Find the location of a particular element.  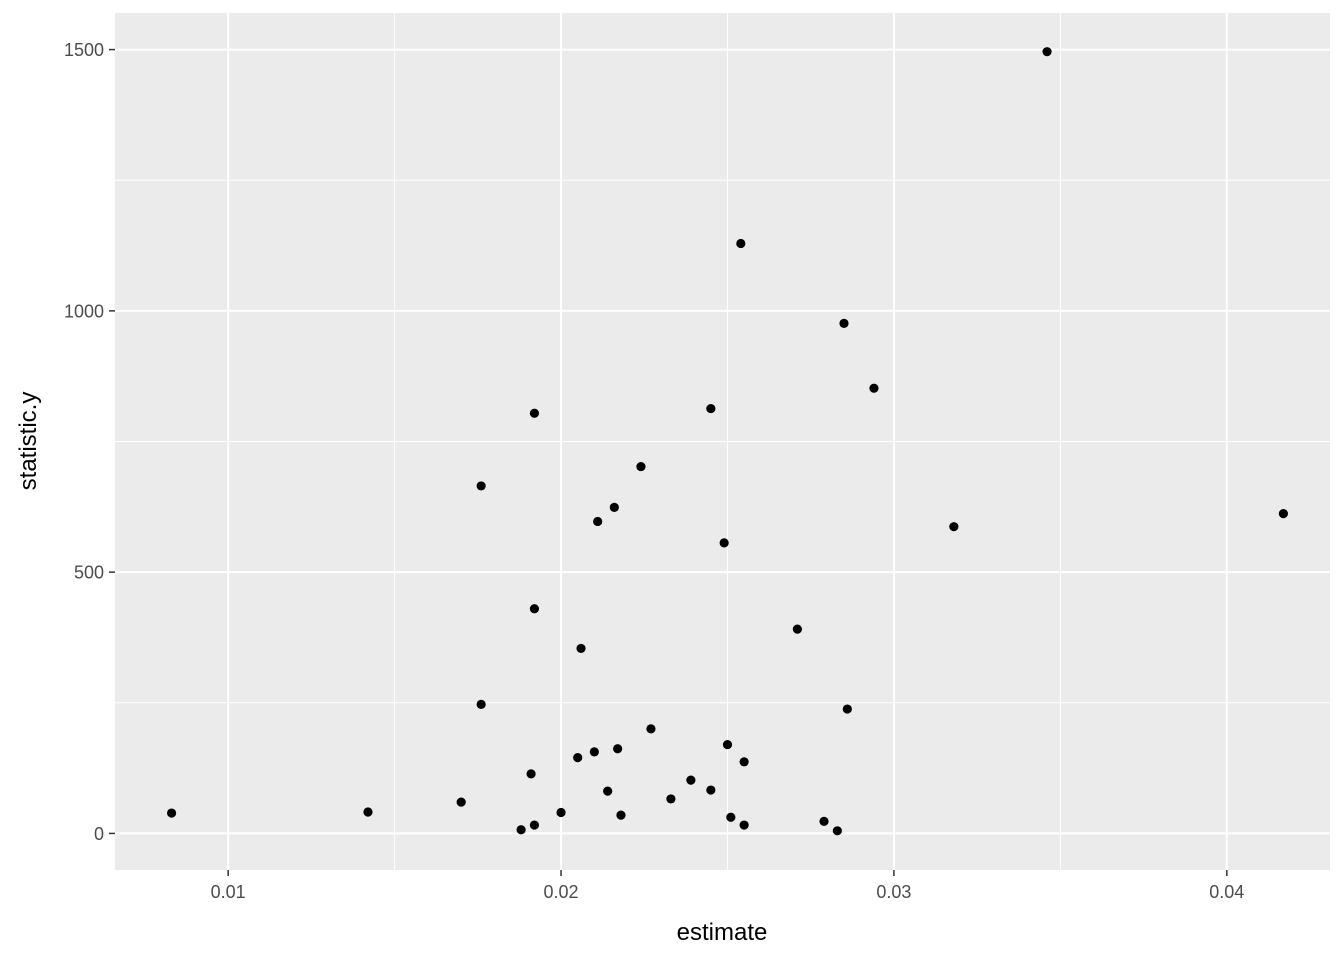

x-tick-label: 0.01 is located at coordinates (228, 892).